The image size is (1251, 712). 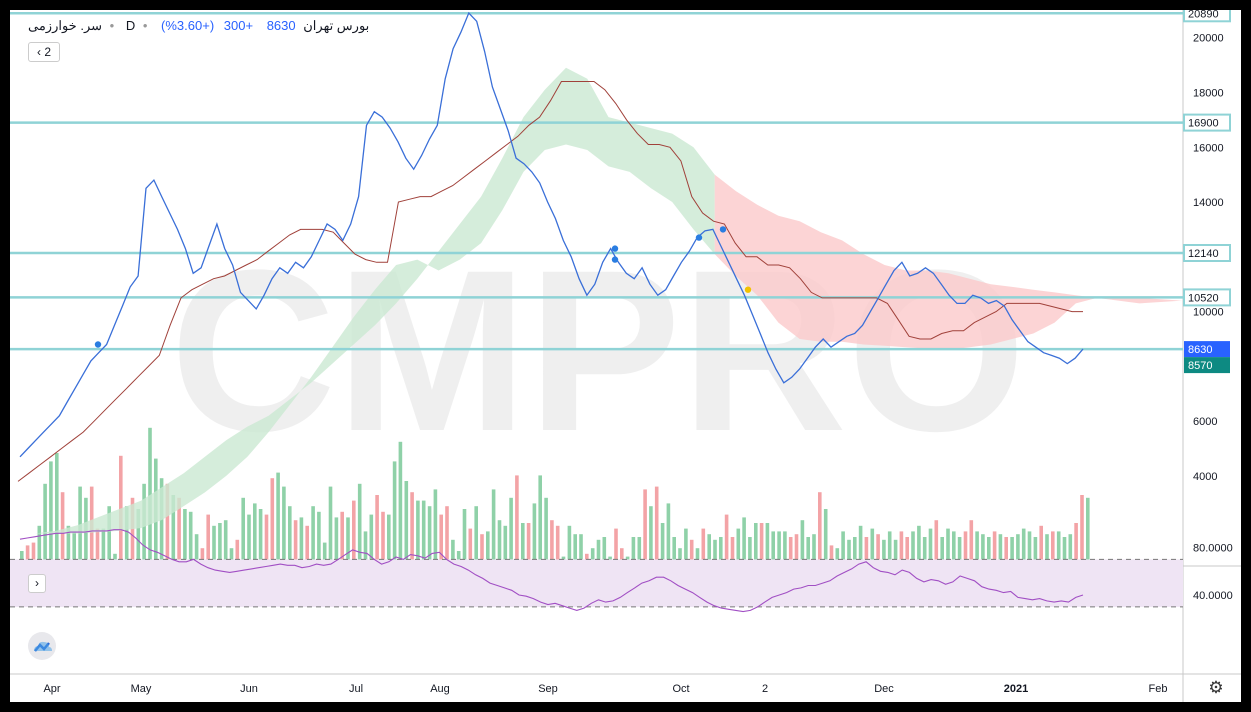 I want to click on price-axis-tick-label: 16000, so click(x=1208, y=148).